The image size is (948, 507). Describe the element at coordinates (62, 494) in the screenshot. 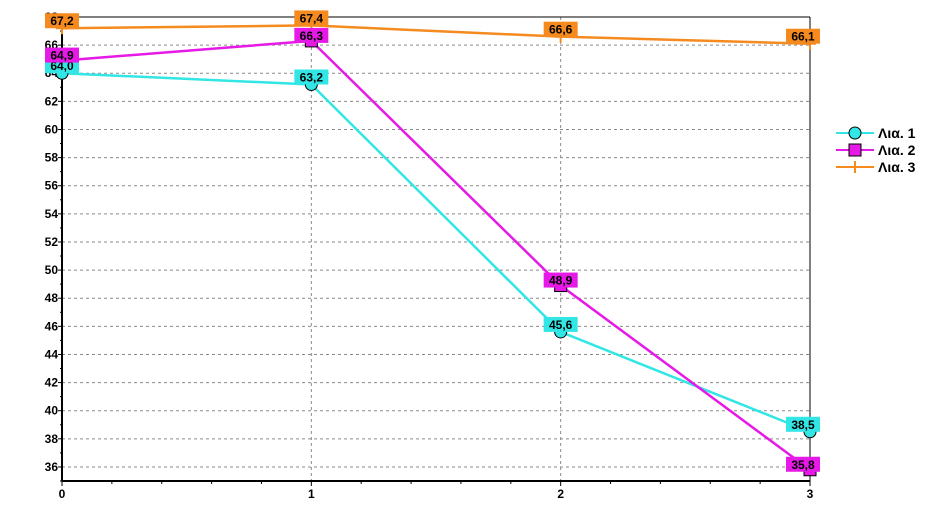

I see `x-tick-label: 0` at that location.